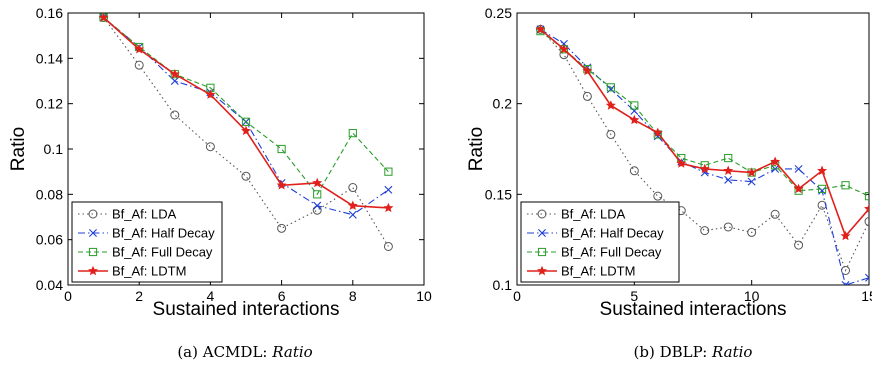 This screenshot has width=872, height=369. I want to click on y-tick-label: 0.16, so click(49, 13).